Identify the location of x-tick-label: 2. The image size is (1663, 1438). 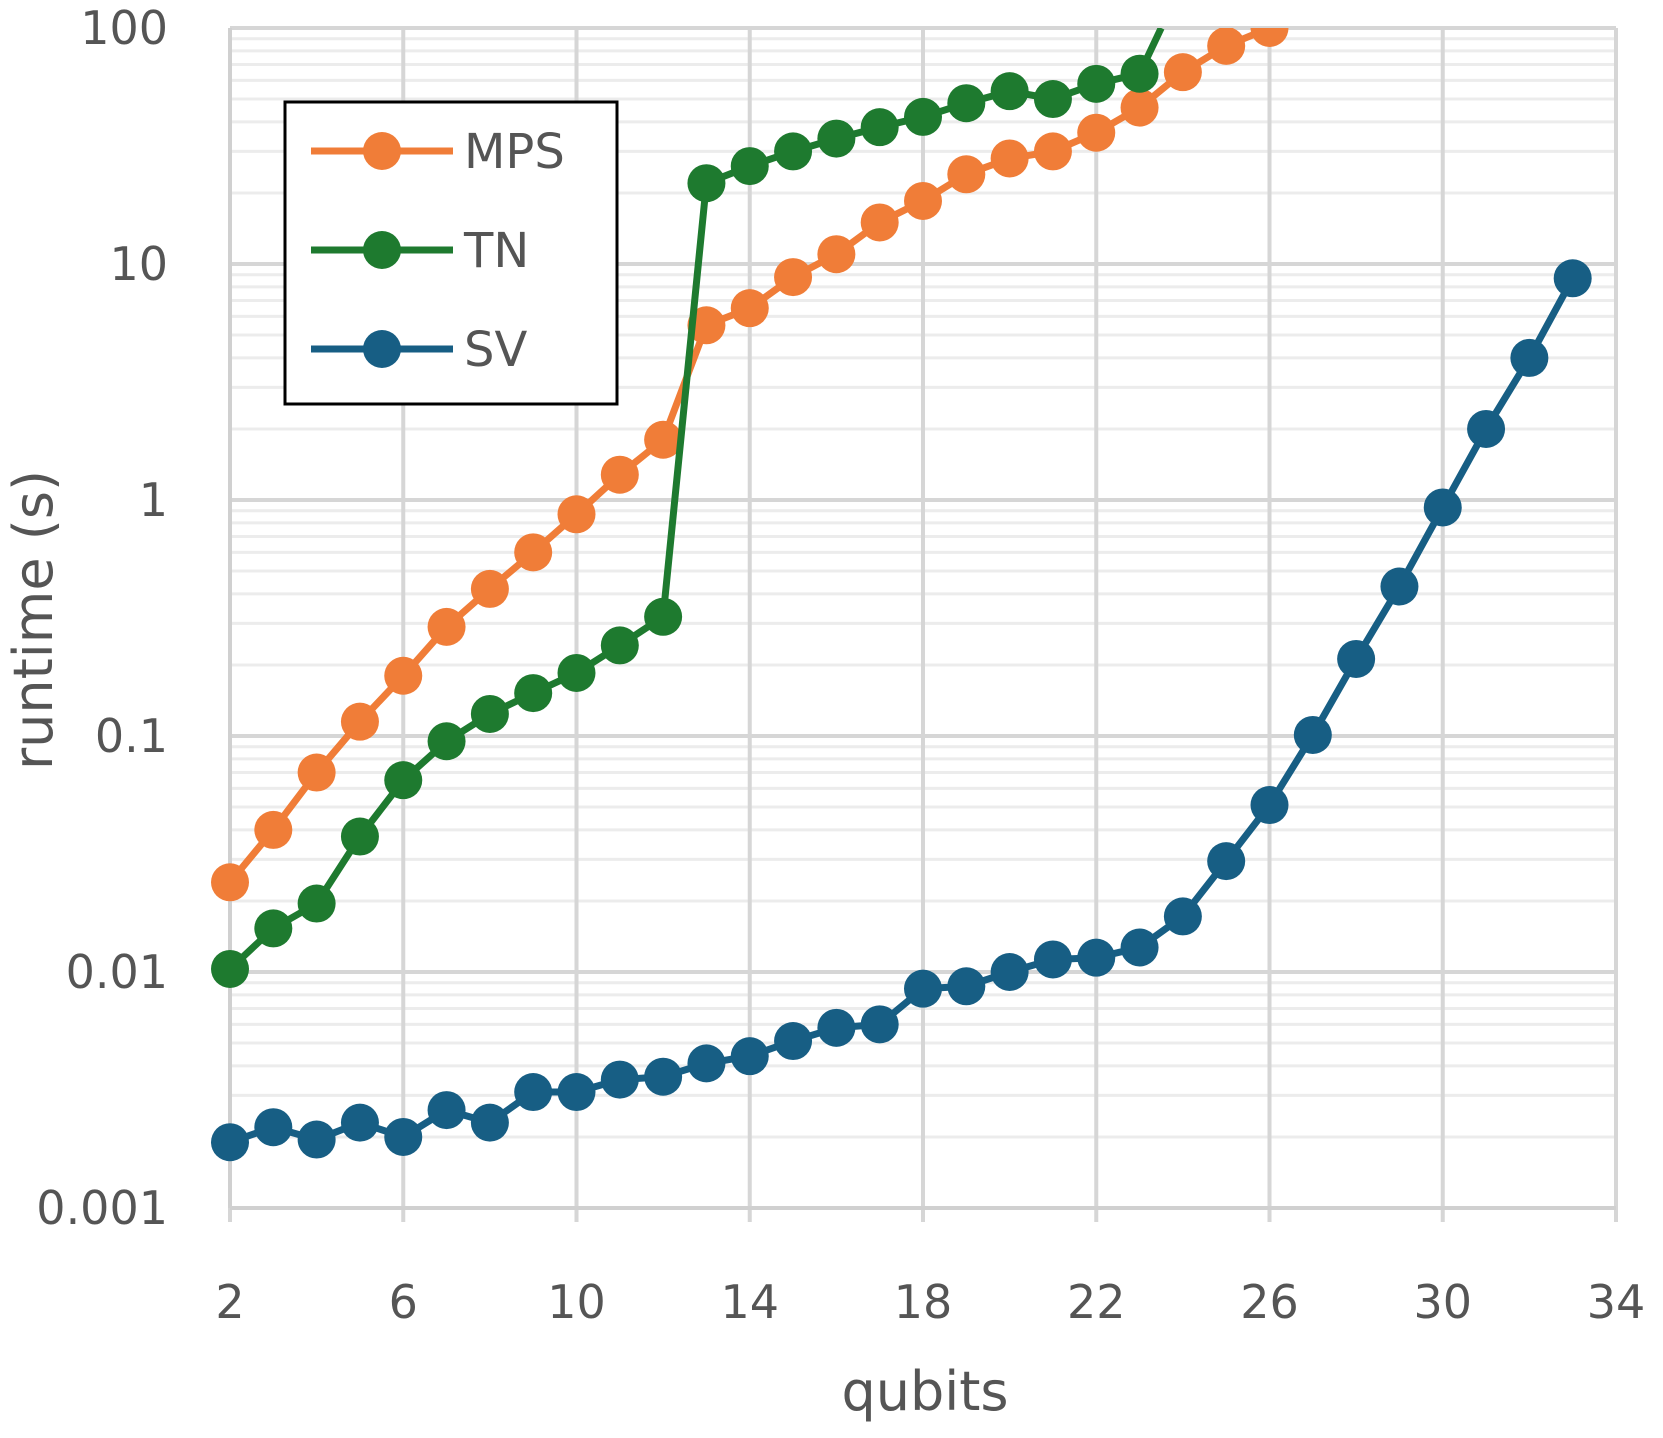
(229, 1302).